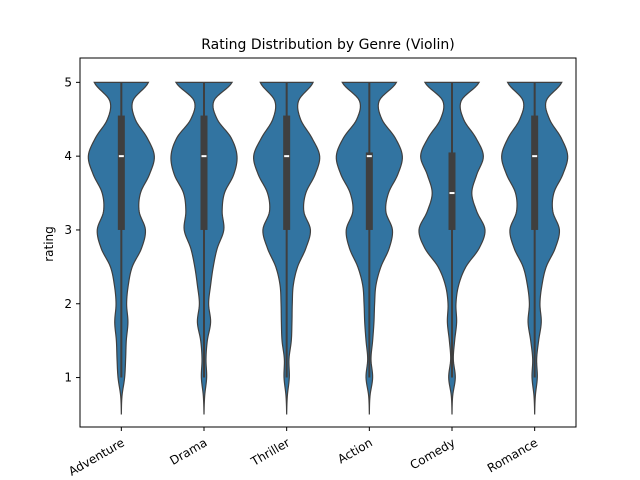  I want to click on x-tick-label: Drama, so click(188, 451).